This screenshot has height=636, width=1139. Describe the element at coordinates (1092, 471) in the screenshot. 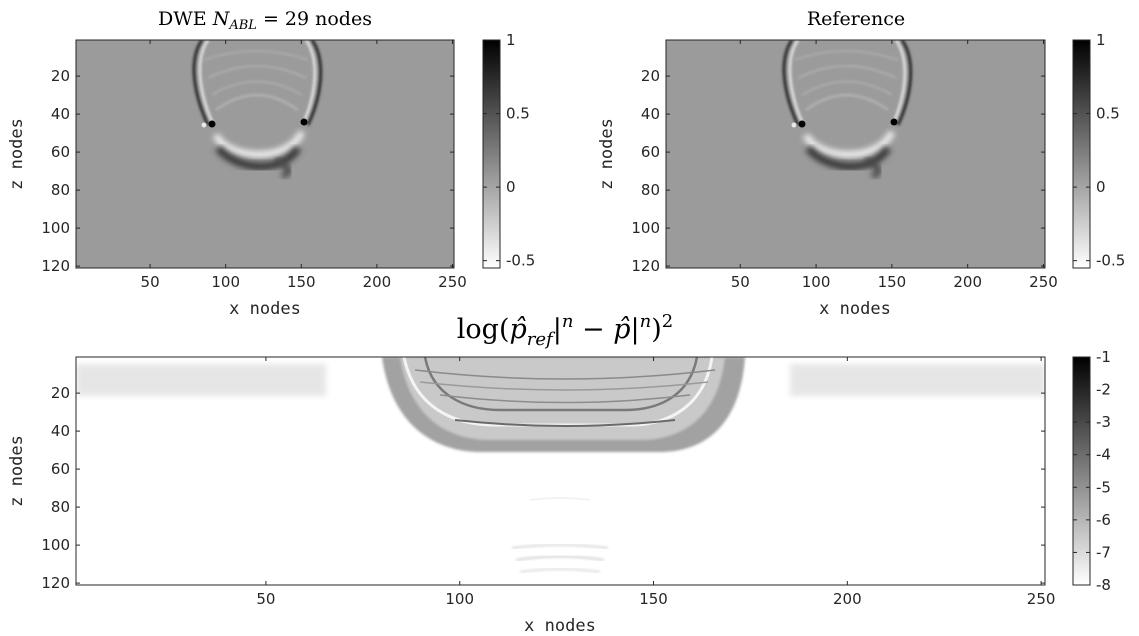

I see `colorbar-ticks-error: -1 -2 -3 -4 -5 -6 -7 -8` at that location.